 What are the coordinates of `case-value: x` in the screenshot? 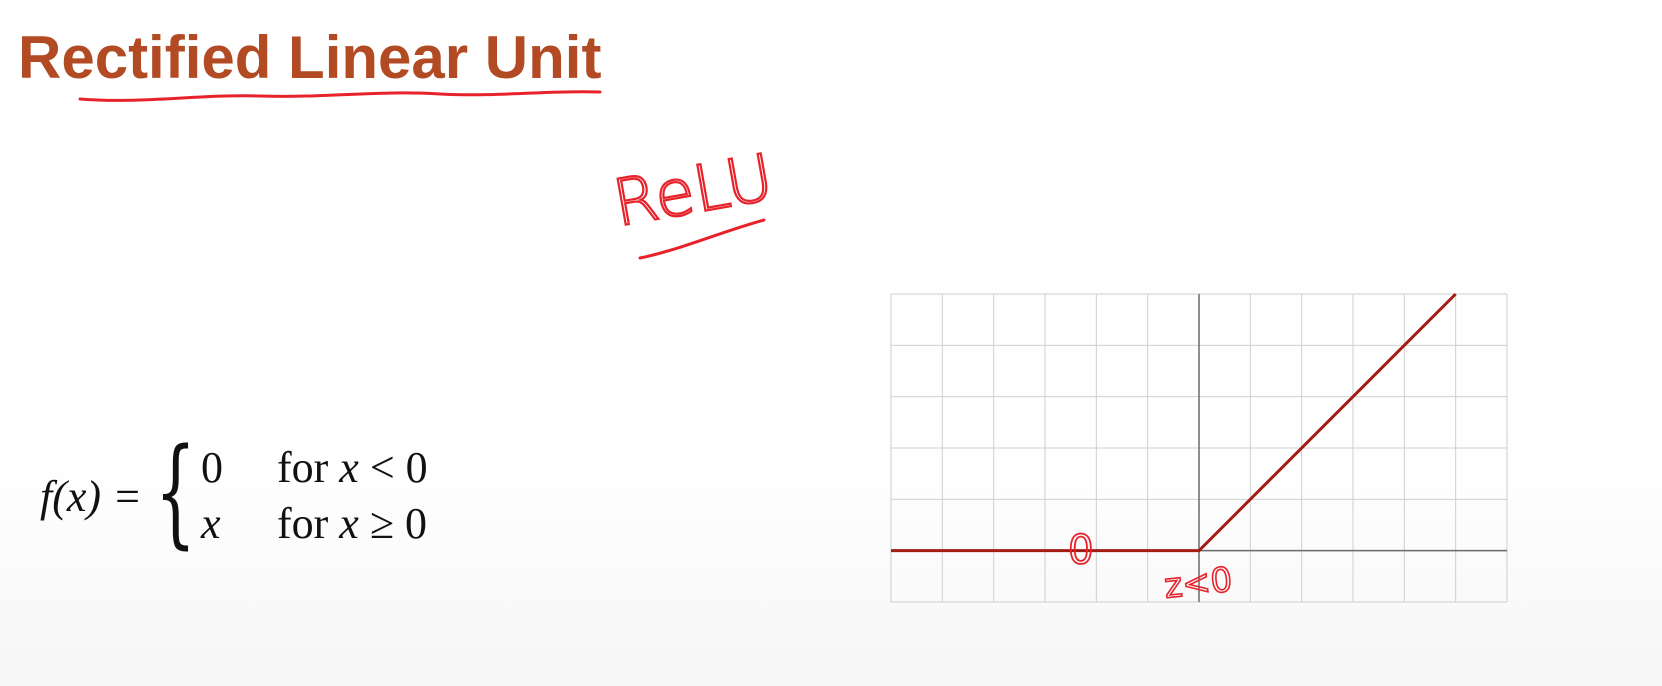 It's located at (210, 523).